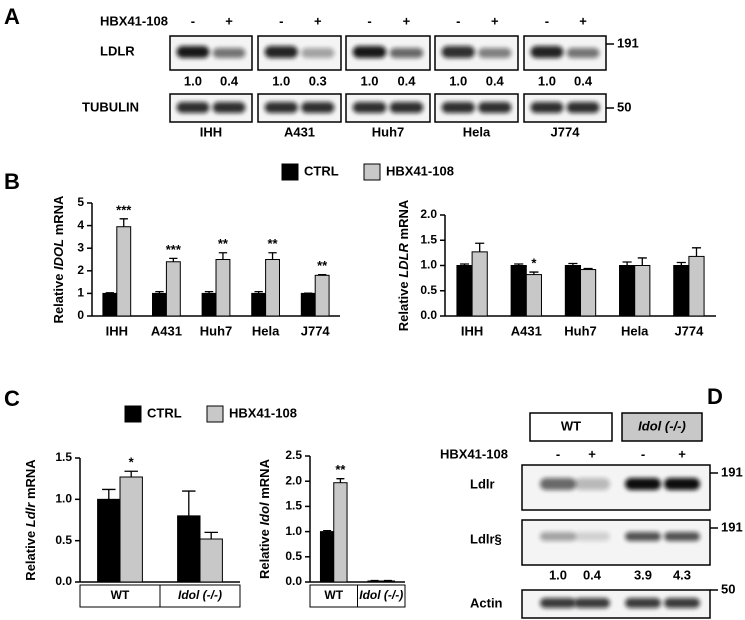 The image size is (745, 620). Describe the element at coordinates (134, 20) in the screenshot. I see `treatment-label: HBX41-108` at that location.